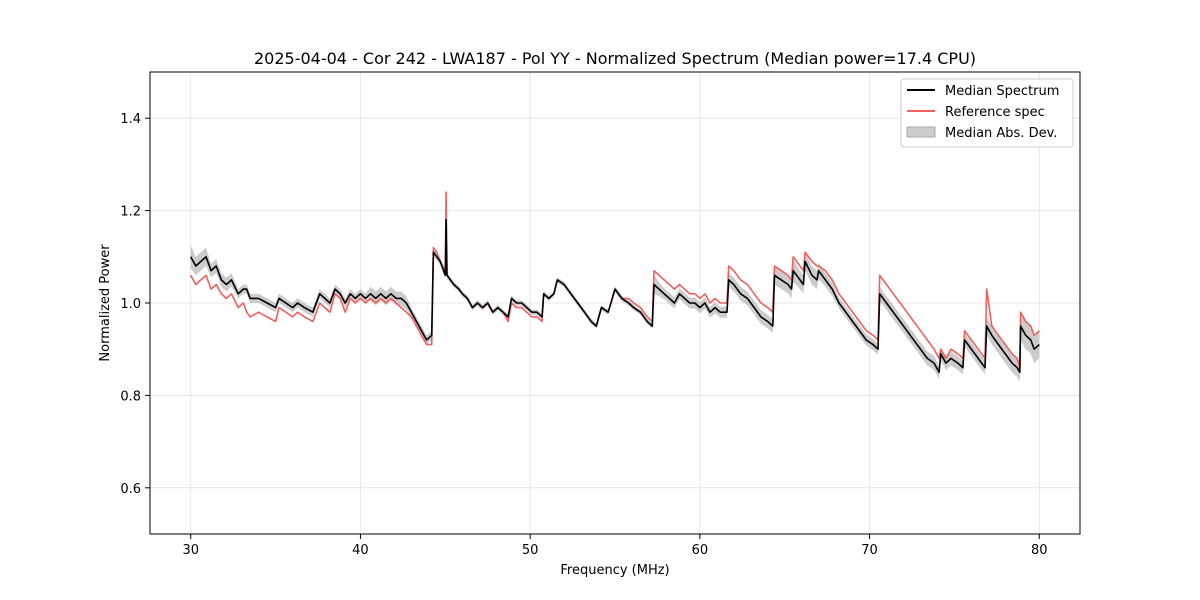 The image size is (1200, 600). I want to click on legend-box, so click(987, 113).